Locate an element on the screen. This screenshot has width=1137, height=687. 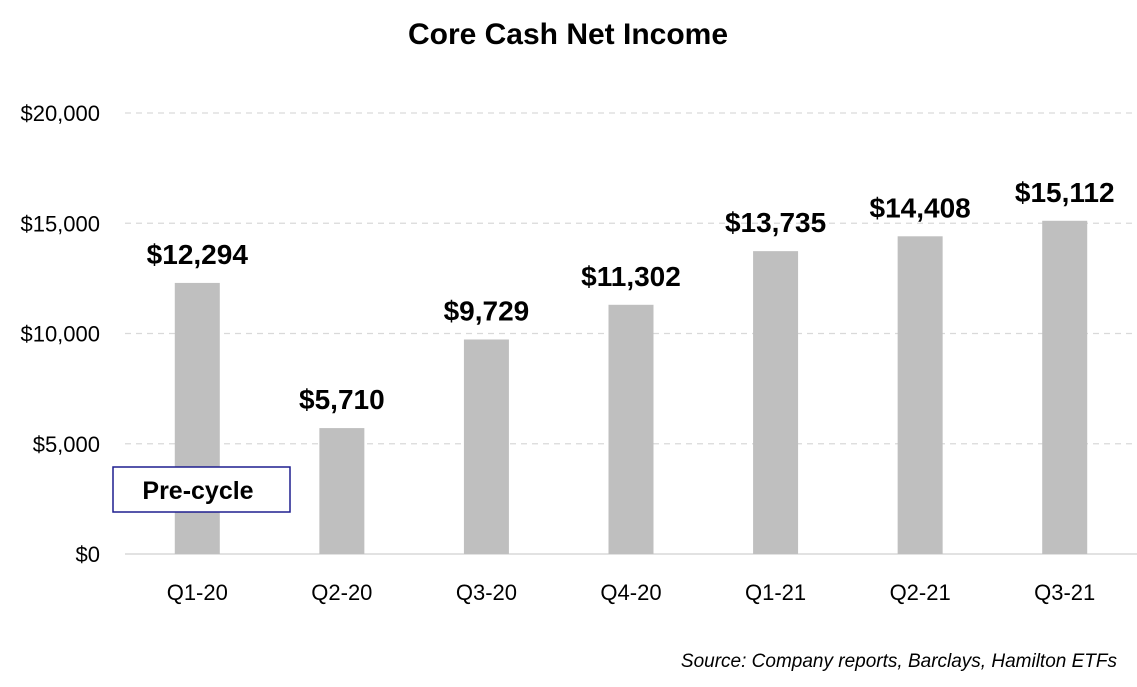
y-tick-label: $0 is located at coordinates (88, 554).